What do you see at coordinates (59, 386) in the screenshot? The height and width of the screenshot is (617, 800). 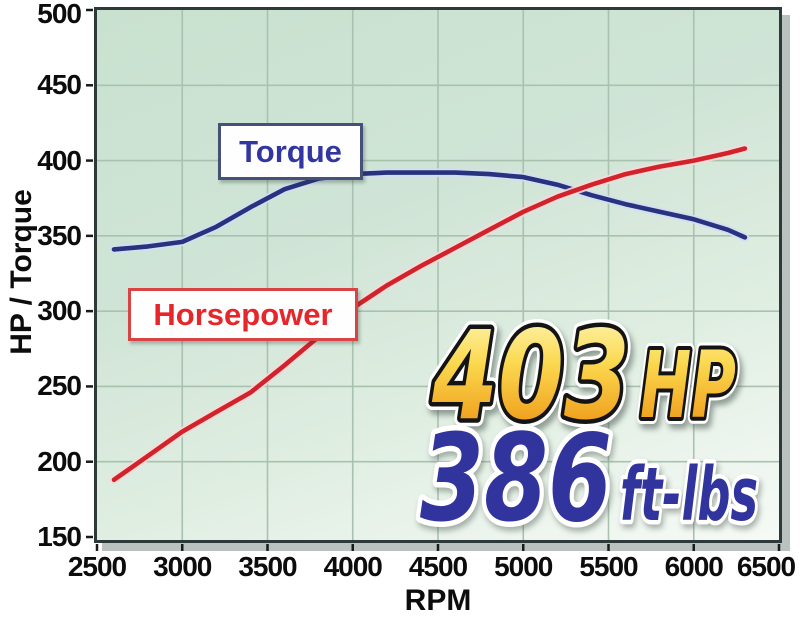 I see `y-tick-label: 250` at bounding box center [59, 386].